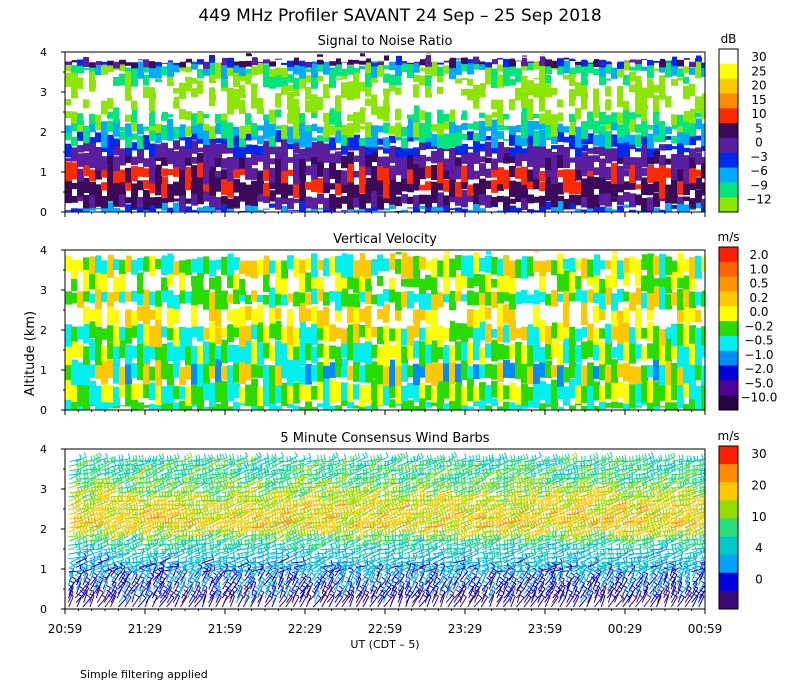 The height and width of the screenshot is (700, 800). What do you see at coordinates (758, 284) in the screenshot?
I see `colorbar-label: 0.5` at bounding box center [758, 284].